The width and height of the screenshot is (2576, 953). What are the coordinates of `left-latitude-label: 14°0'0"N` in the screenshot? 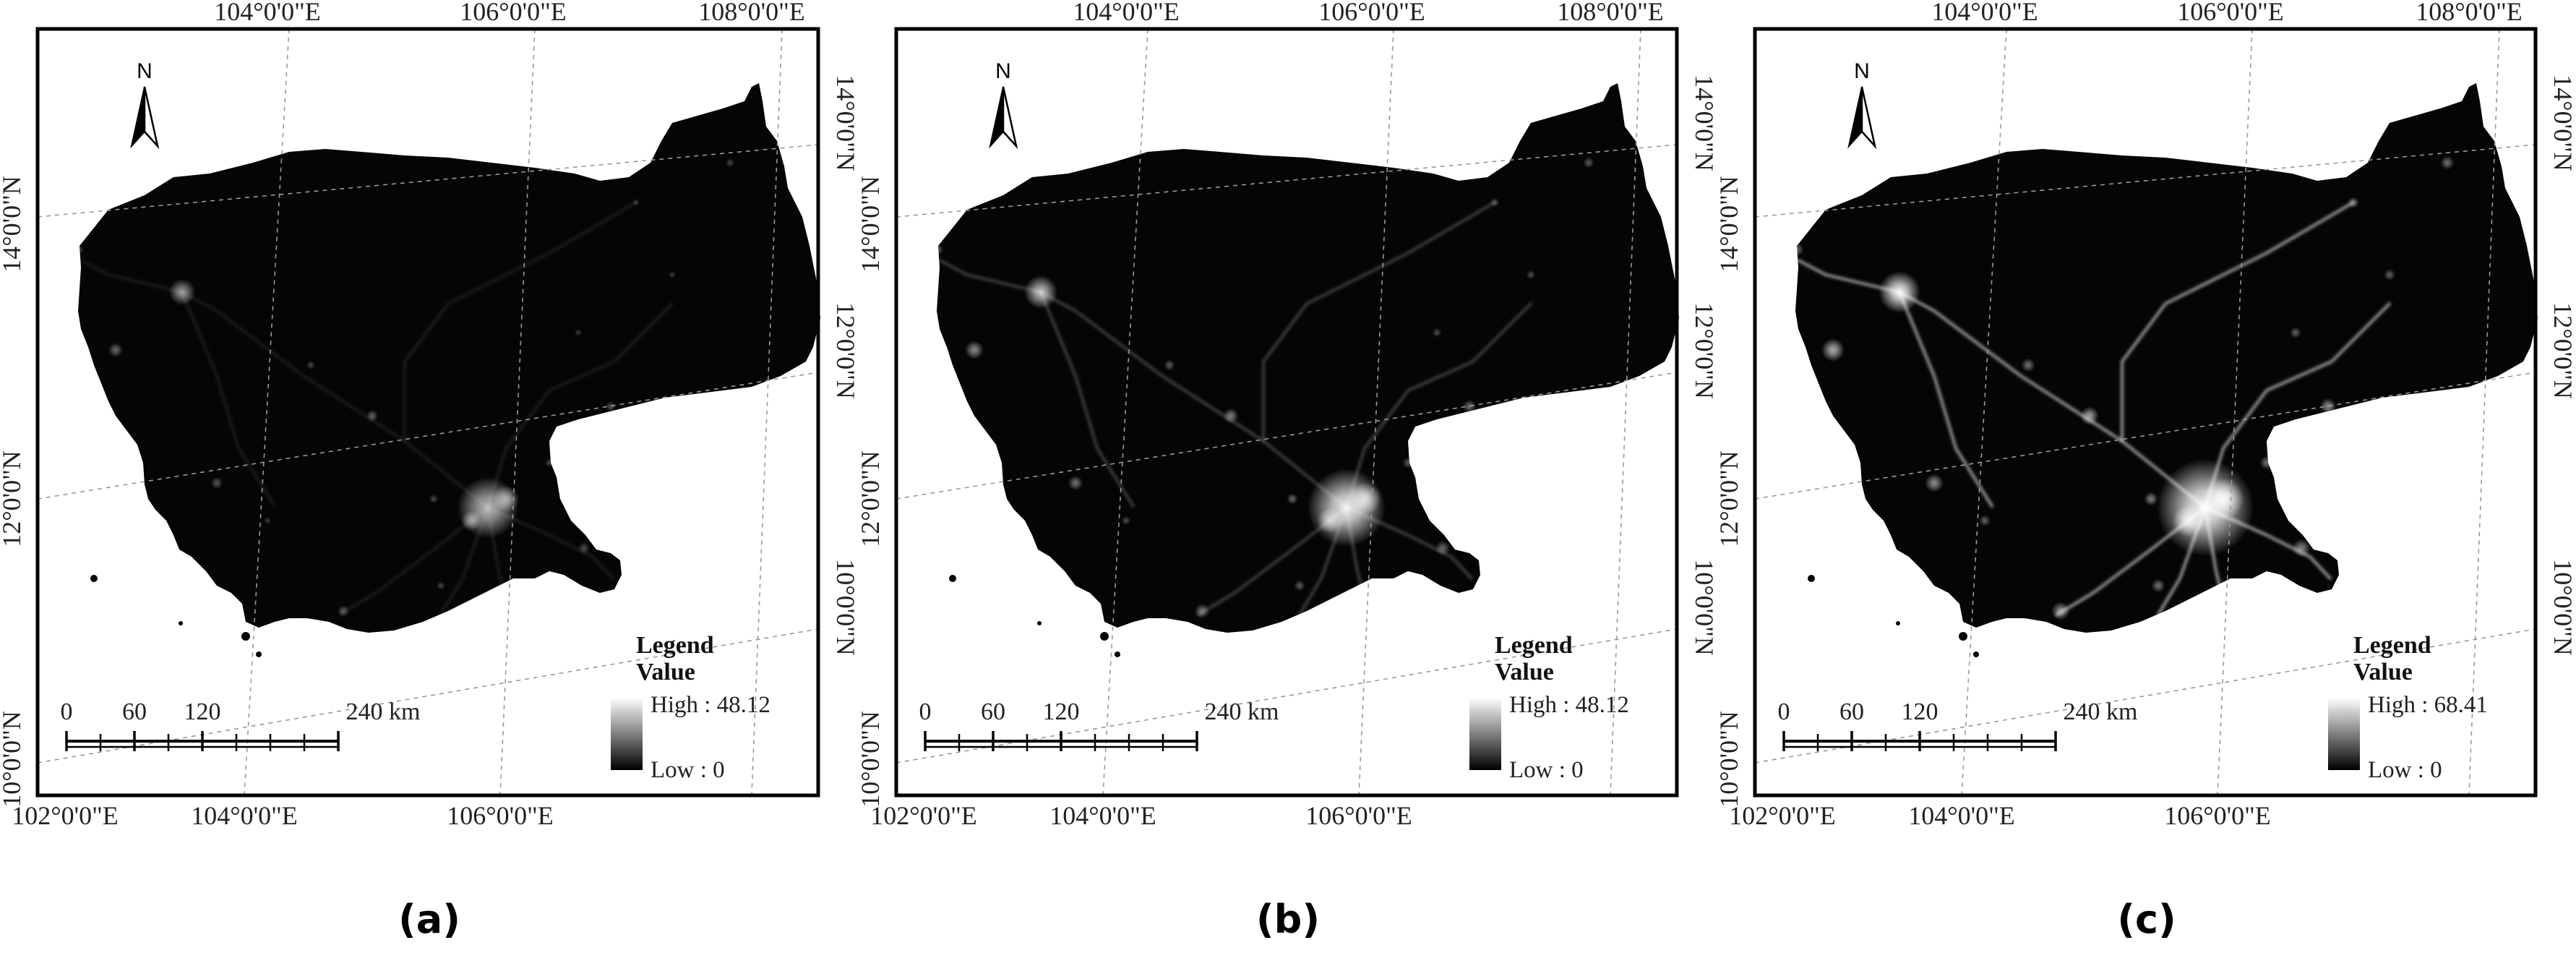 It's located at (13, 224).